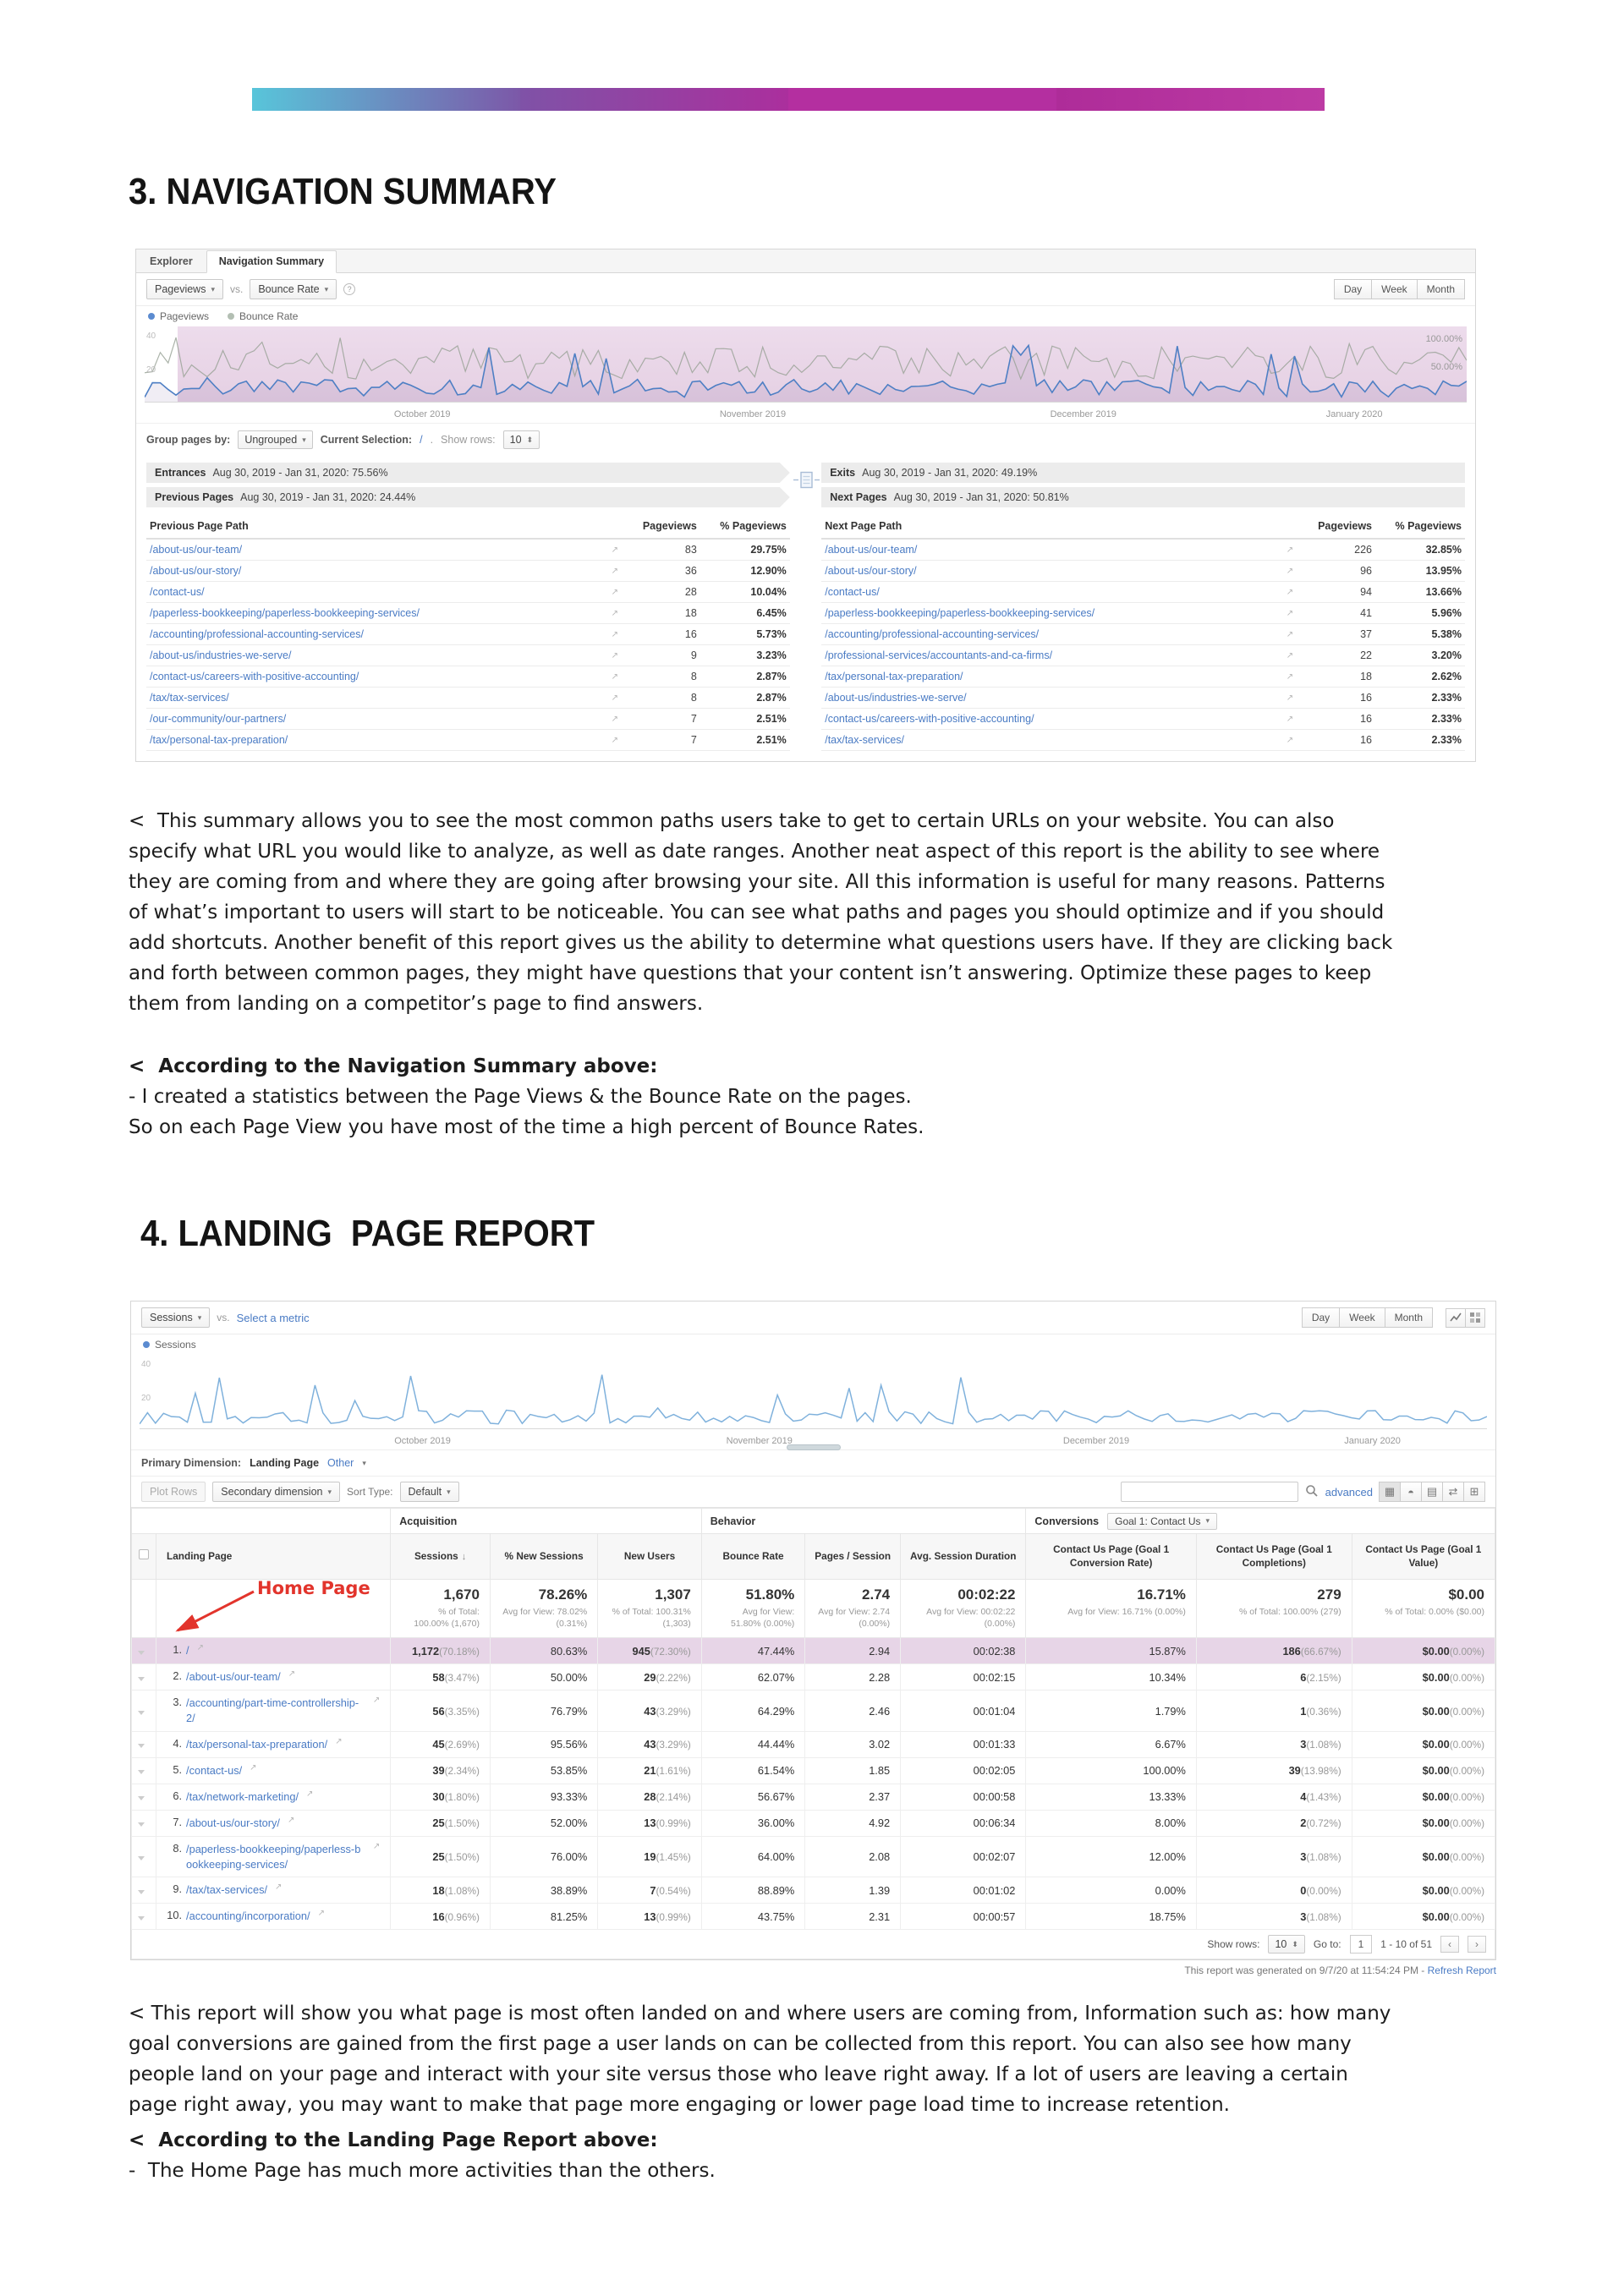  I want to click on col-new-users: New Users, so click(649, 1556).